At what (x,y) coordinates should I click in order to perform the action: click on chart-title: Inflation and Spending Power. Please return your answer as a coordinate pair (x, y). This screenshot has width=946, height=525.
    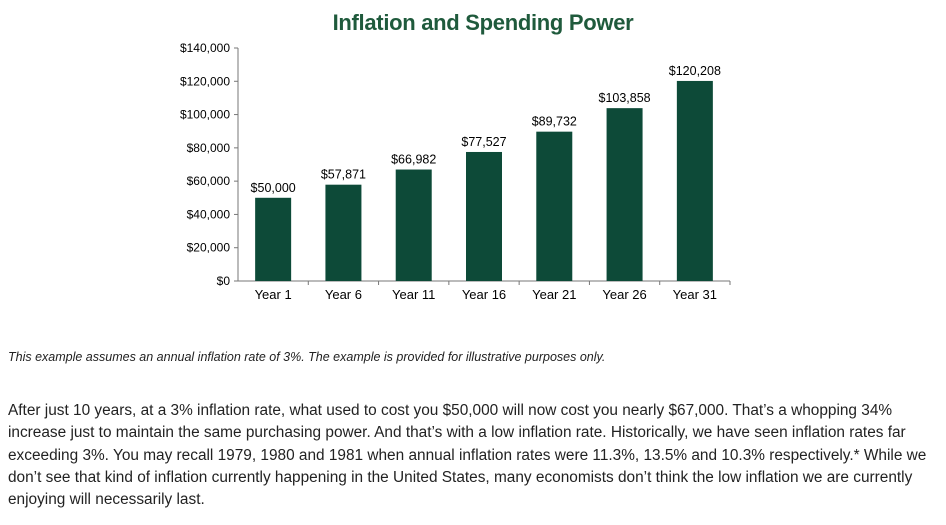
    Looking at the image, I should click on (483, 22).